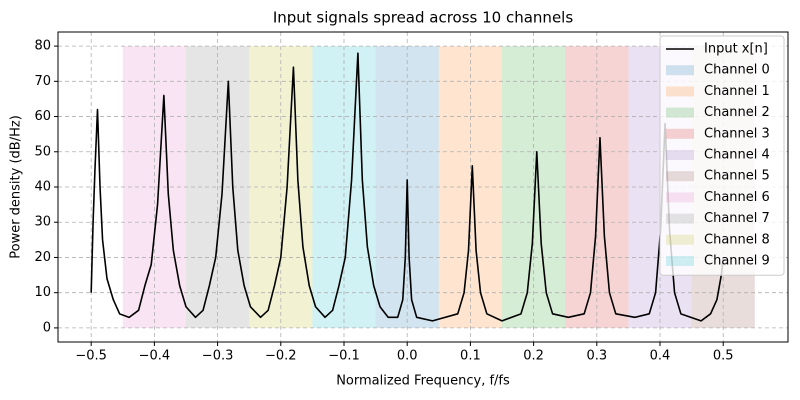 The image size is (800, 400). Describe the element at coordinates (660, 356) in the screenshot. I see `x-tick-label: 0.4` at that location.